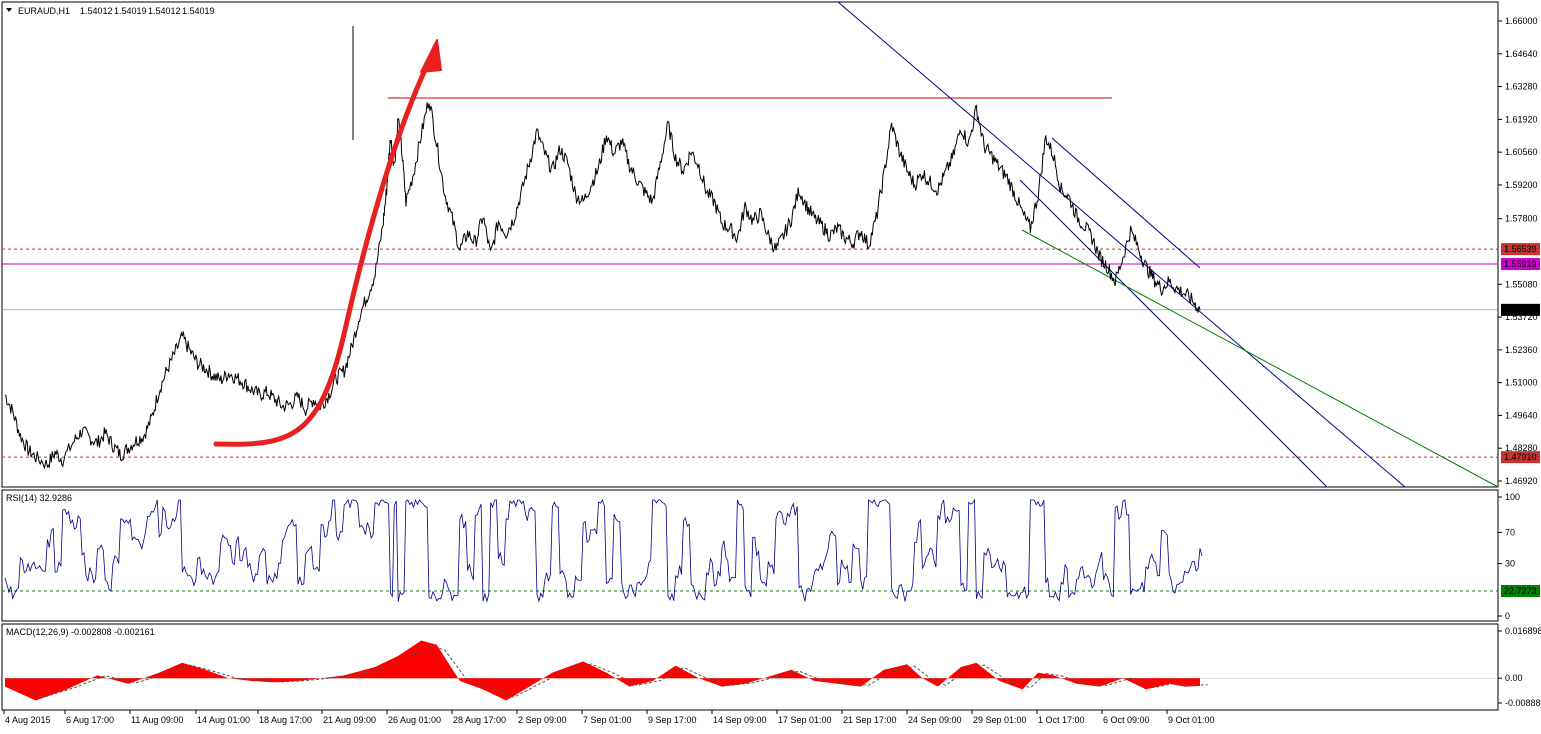 Image resolution: width=1541 pixels, height=734 pixels. What do you see at coordinates (1512, 497) in the screenshot?
I see `rsi-tick-label: 100` at bounding box center [1512, 497].